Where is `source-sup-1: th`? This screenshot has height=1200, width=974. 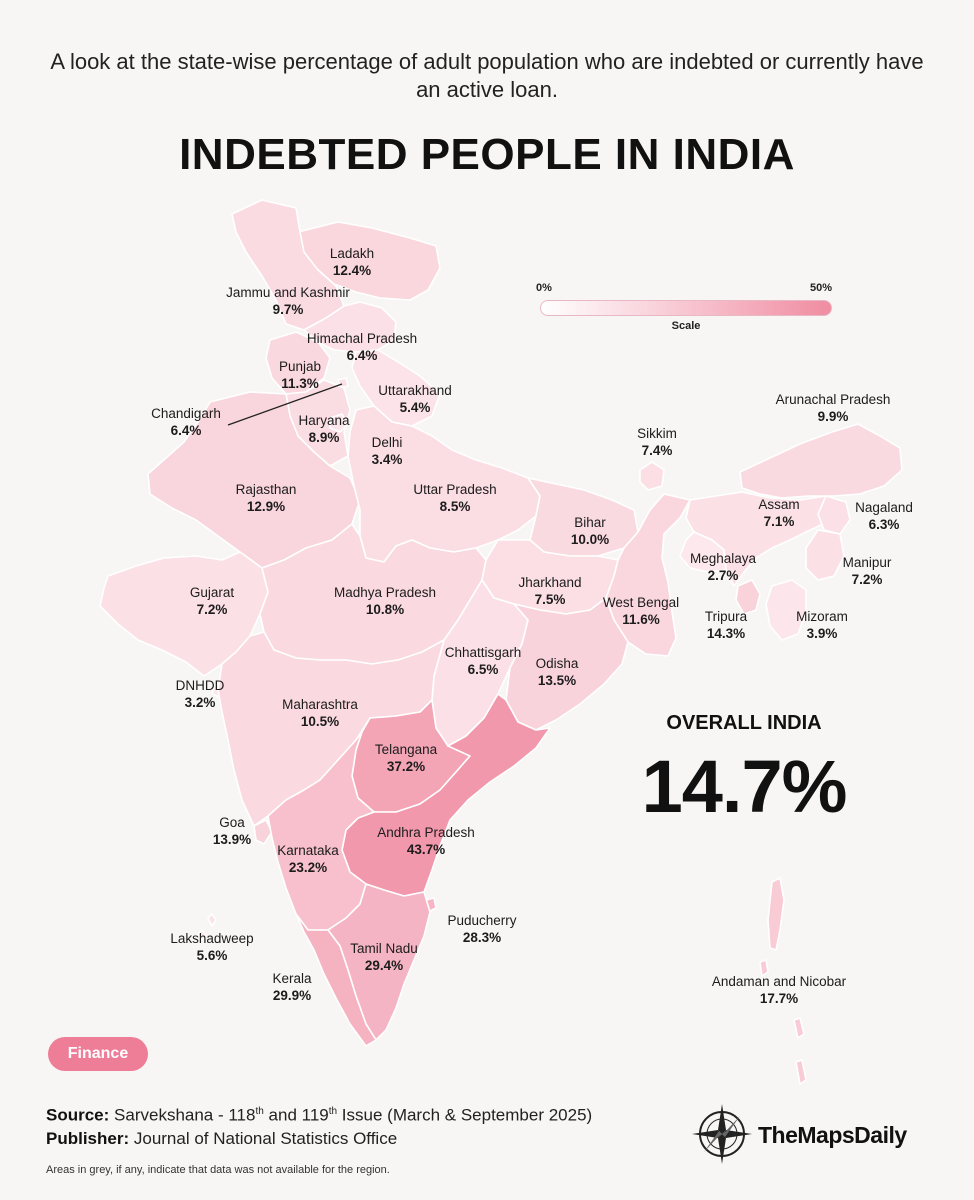
source-sup-1: th is located at coordinates (259, 1111).